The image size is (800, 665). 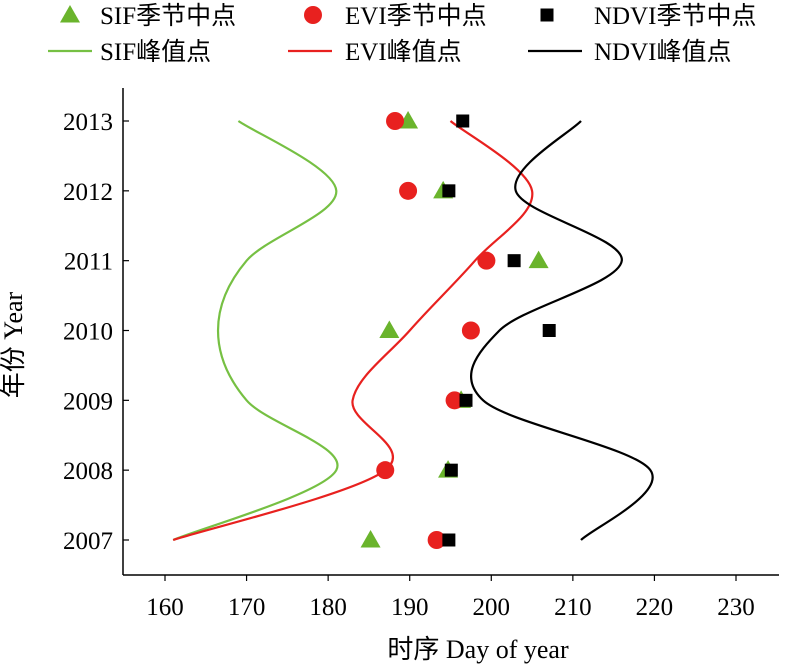 What do you see at coordinates (255, 331) in the screenshot?
I see `sif-peak-line` at bounding box center [255, 331].